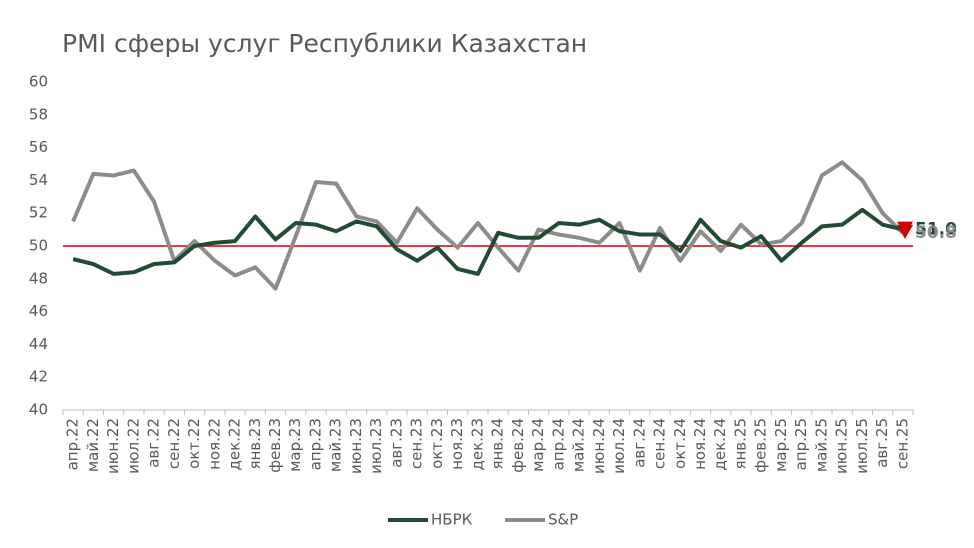 This screenshot has height=548, width=974. I want to click on x-tick-label: апр.24, so click(558, 444).